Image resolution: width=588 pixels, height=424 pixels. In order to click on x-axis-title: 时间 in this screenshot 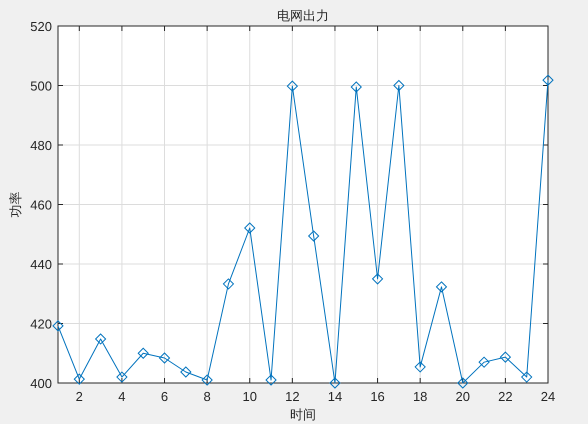, I will do `click(303, 414)`.